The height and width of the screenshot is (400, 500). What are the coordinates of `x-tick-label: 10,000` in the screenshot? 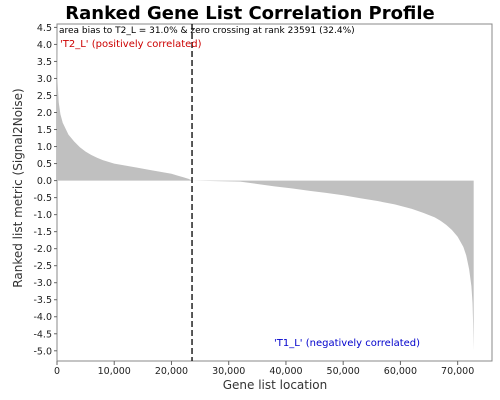 It's located at (114, 371).